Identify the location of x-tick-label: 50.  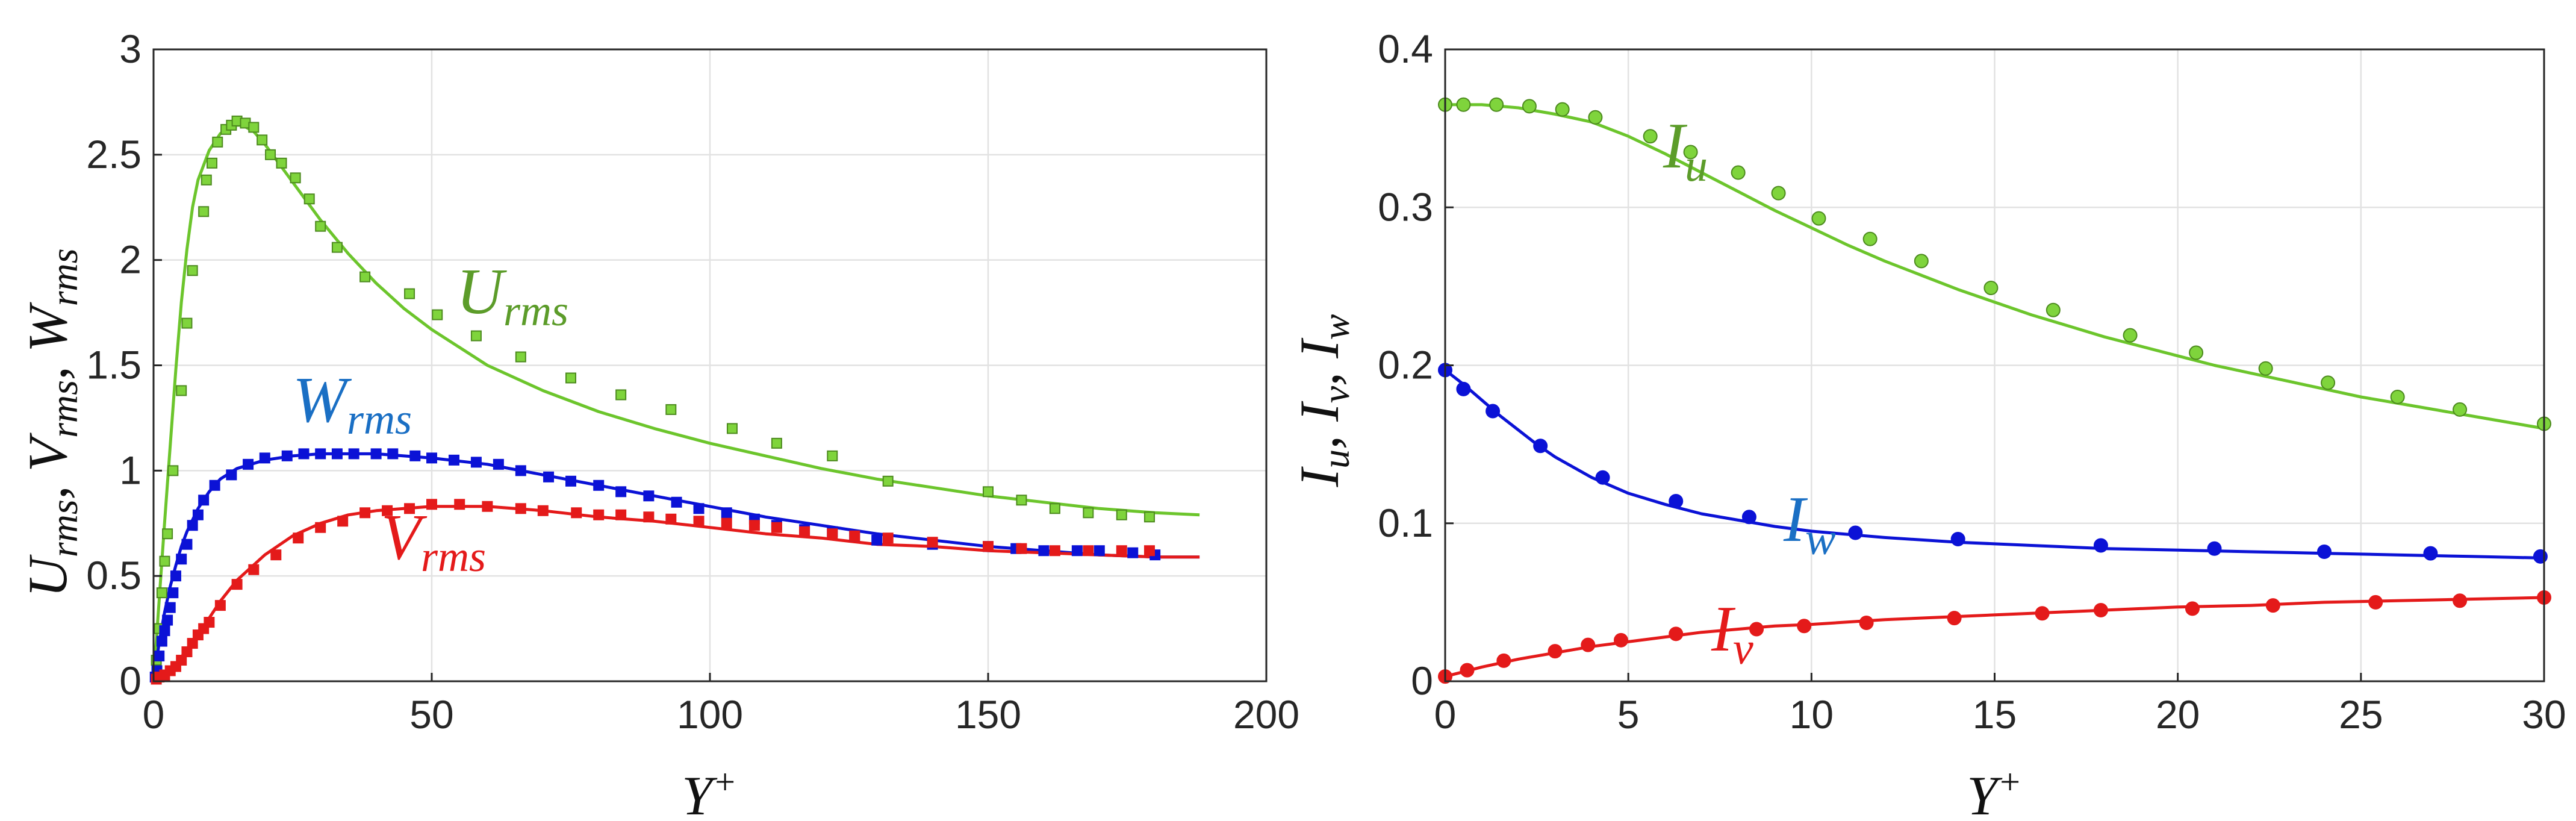
(431, 715).